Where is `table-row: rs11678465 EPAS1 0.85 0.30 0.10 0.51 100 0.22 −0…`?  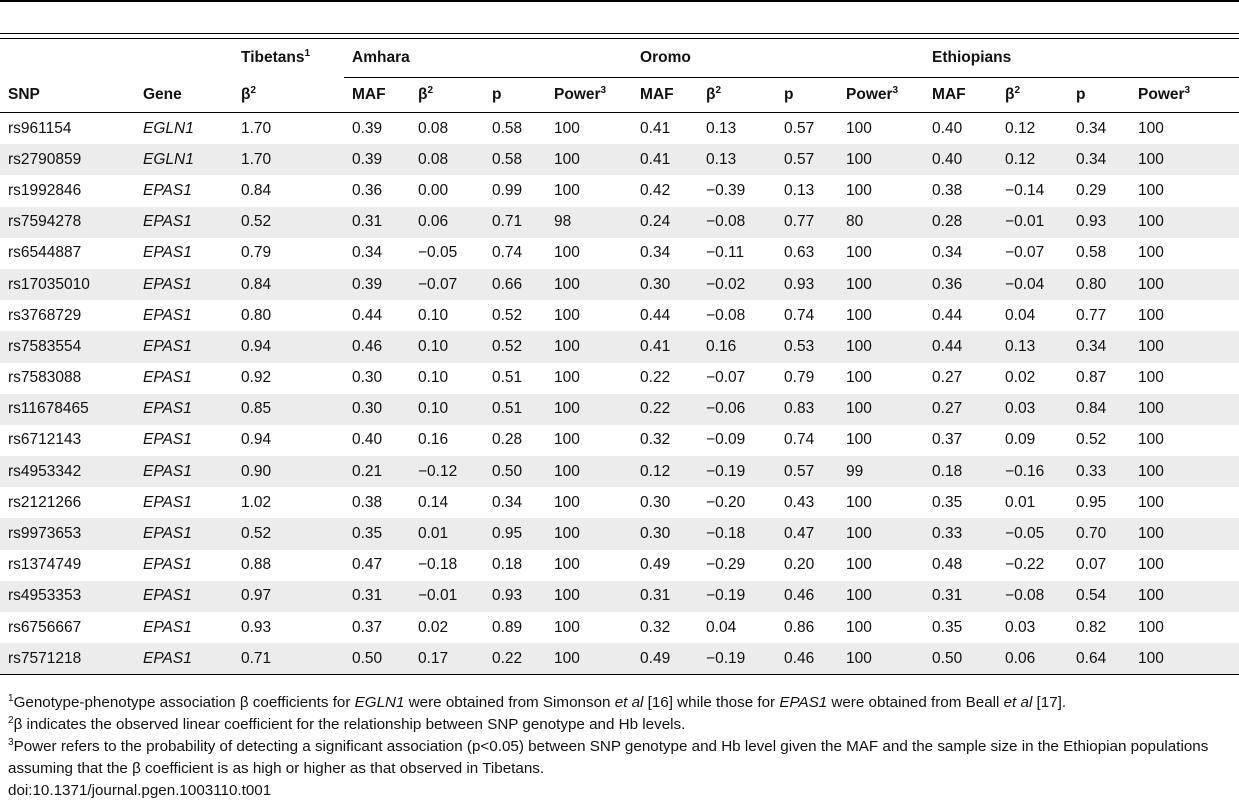
table-row: rs11678465 EPAS1 0.85 0.30 0.10 0.51 100 0.22 −0… is located at coordinates (619, 409).